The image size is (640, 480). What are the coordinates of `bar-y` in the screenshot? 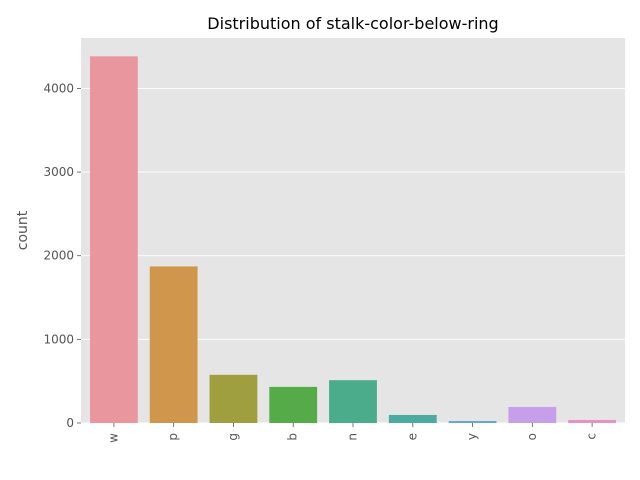 It's located at (472, 421).